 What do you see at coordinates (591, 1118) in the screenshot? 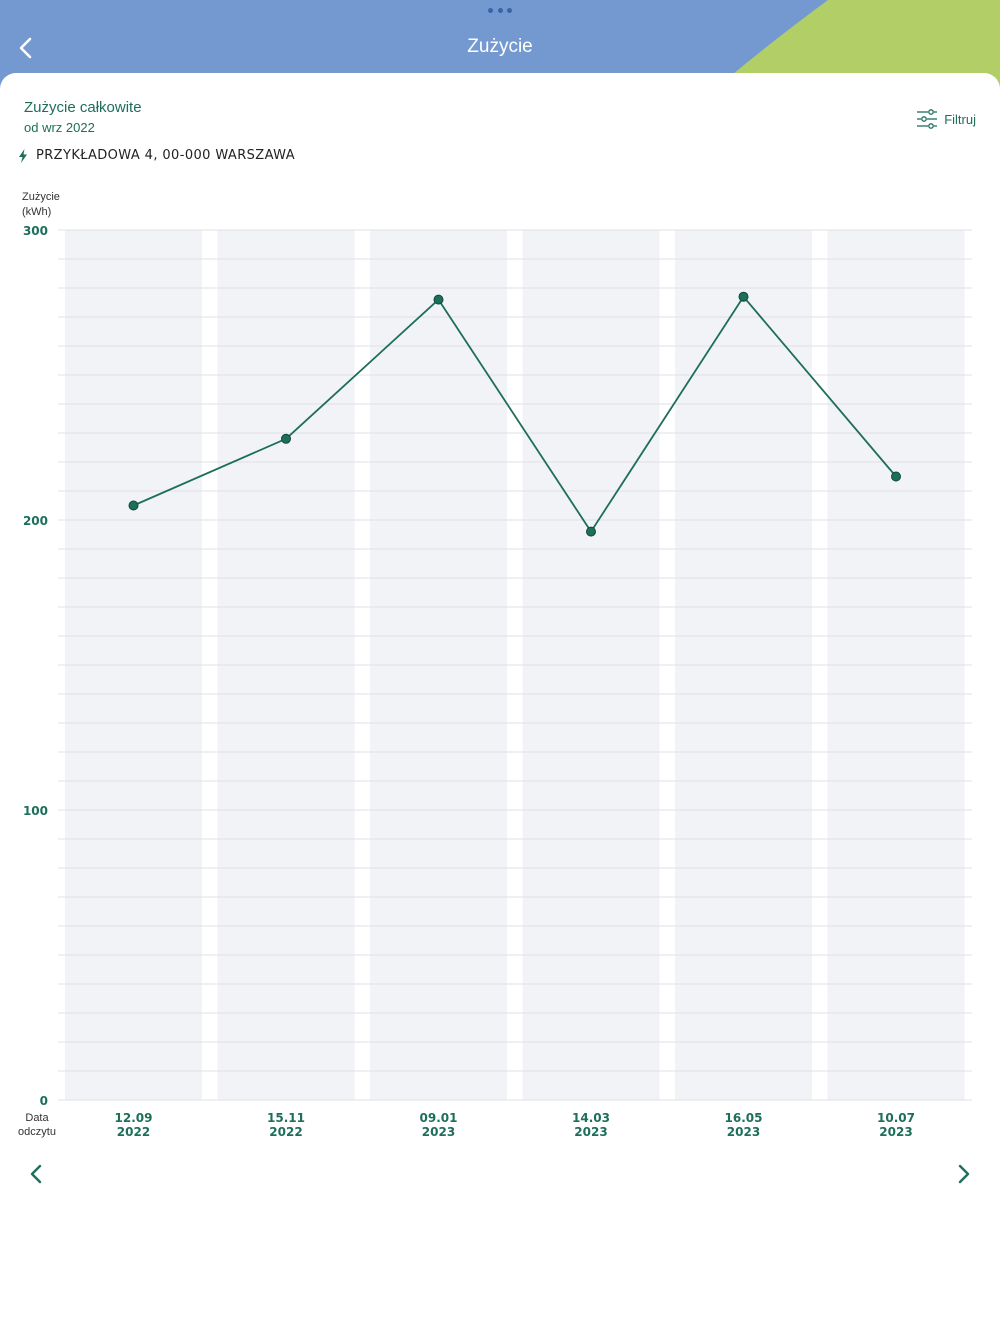
I see `x-tick-label: 14.03` at bounding box center [591, 1118].